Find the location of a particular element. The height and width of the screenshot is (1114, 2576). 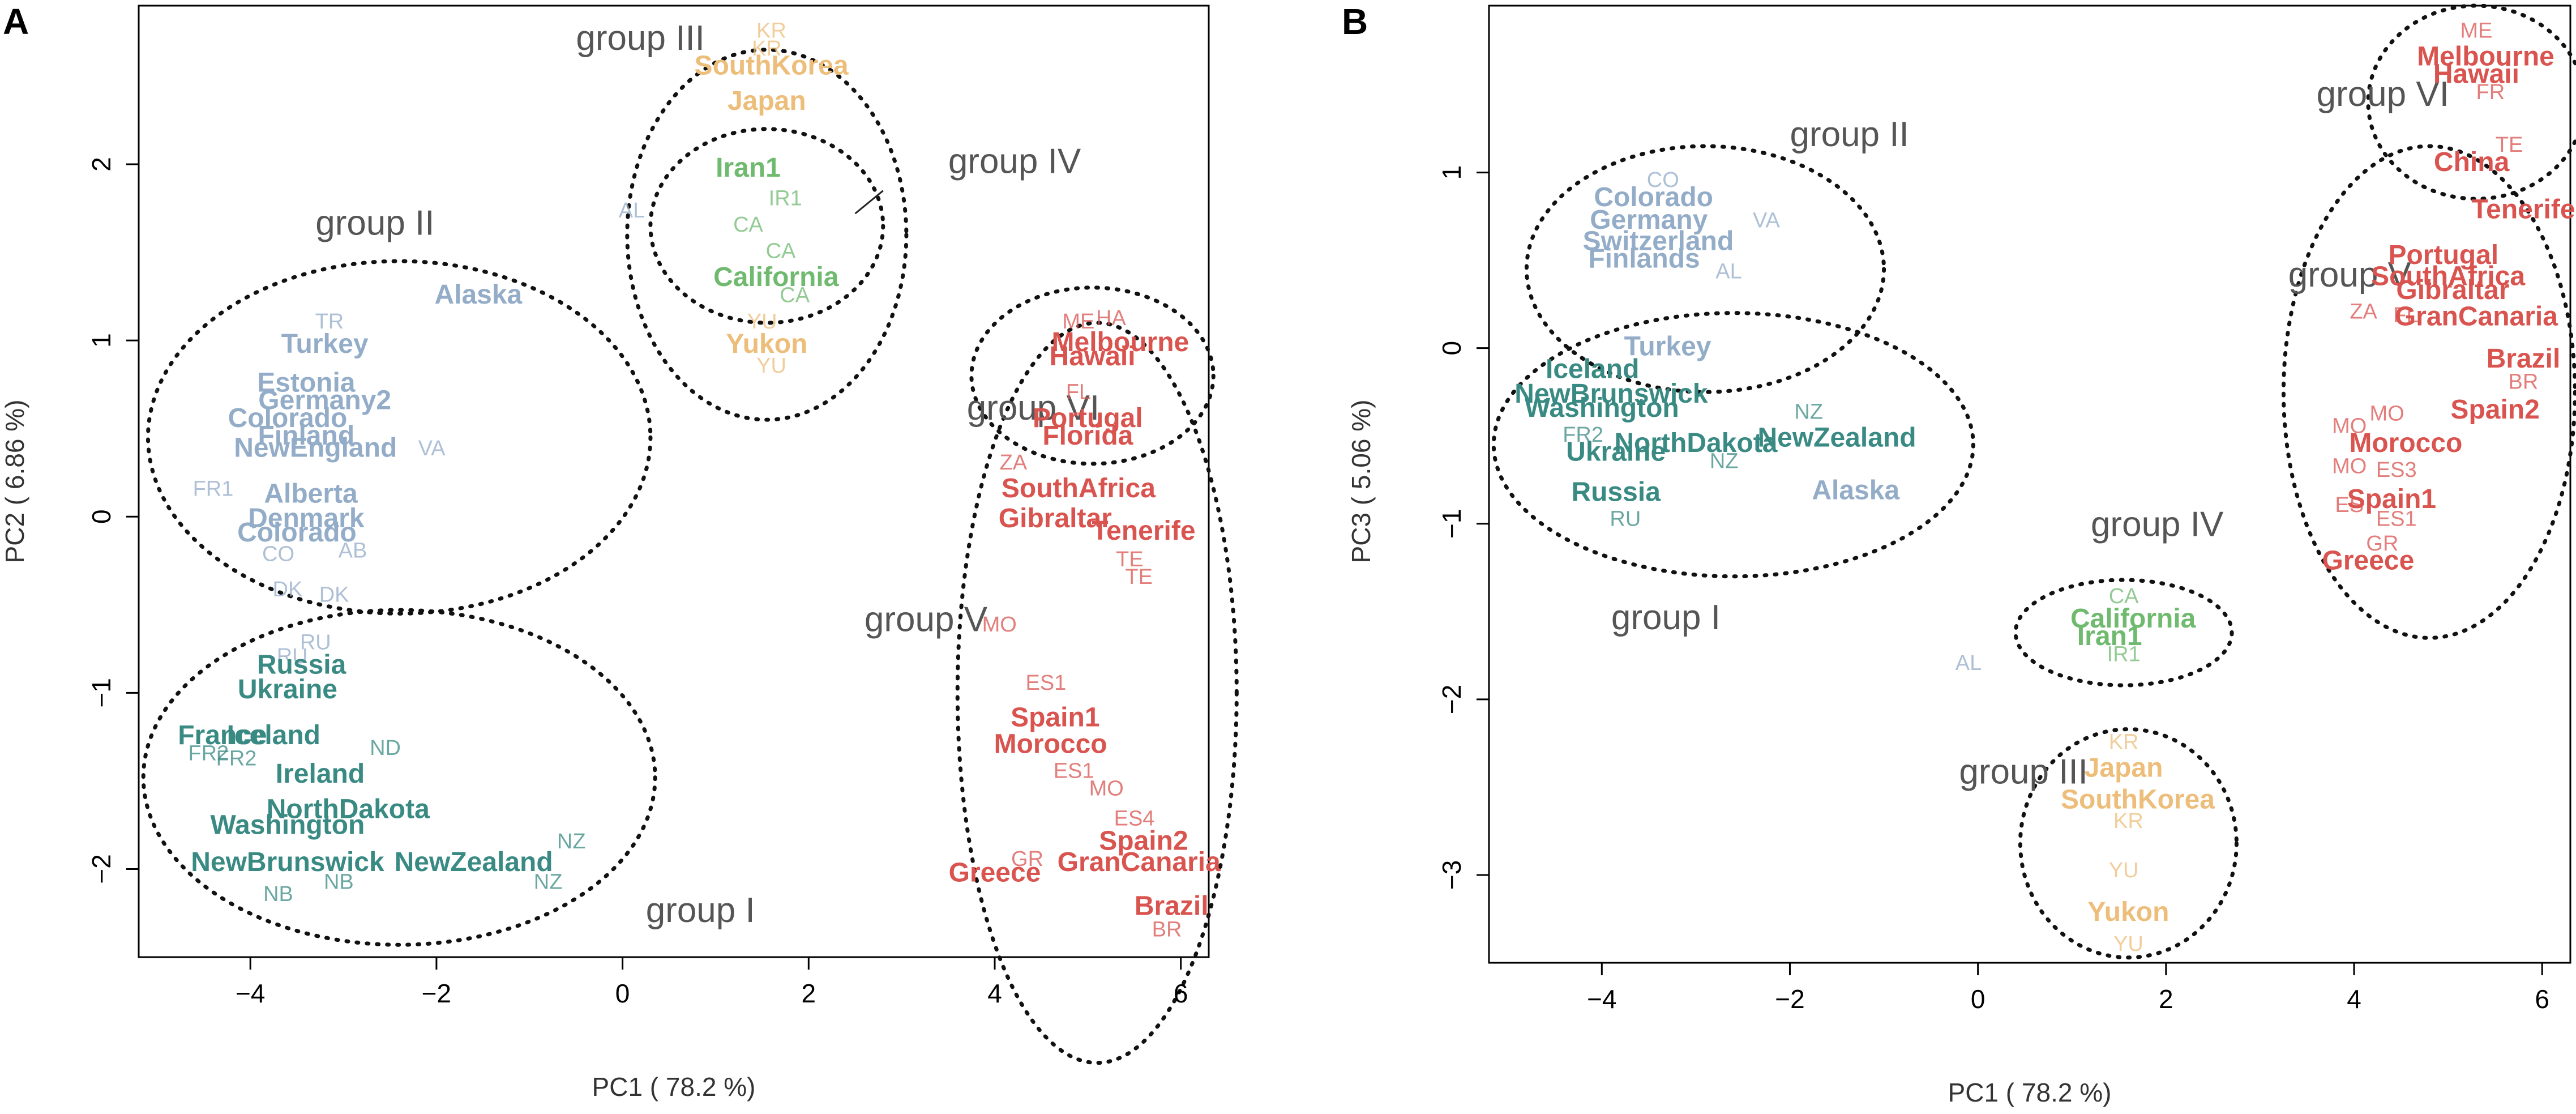

panel-a-point-newengland: NewEngland is located at coordinates (315, 448).